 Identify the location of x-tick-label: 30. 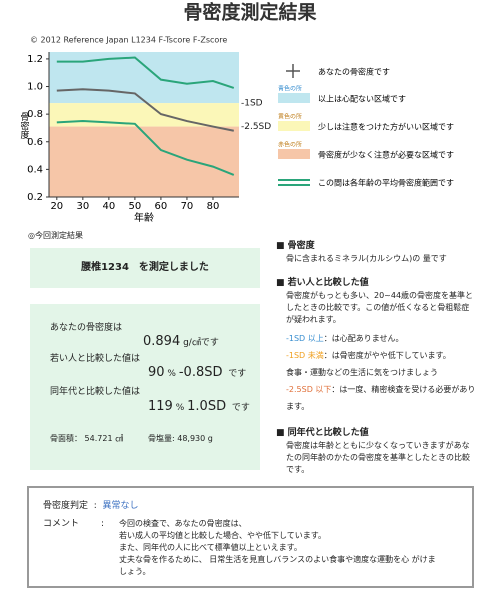
(82, 206).